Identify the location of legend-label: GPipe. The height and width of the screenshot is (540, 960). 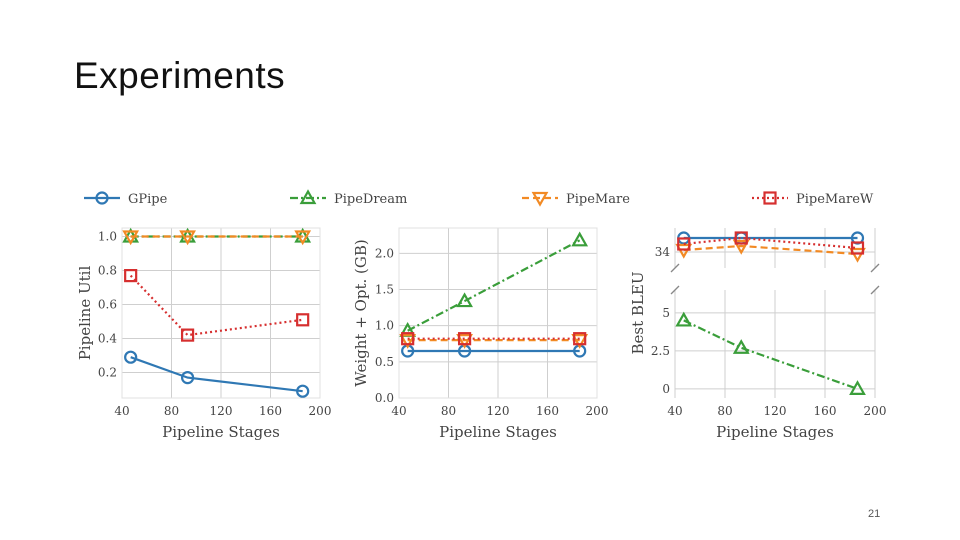
(148, 199).